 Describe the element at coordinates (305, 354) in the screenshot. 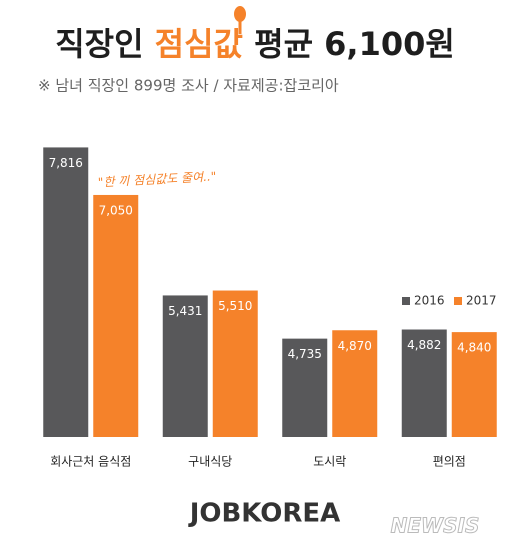

I see `value-label: 4,735` at that location.